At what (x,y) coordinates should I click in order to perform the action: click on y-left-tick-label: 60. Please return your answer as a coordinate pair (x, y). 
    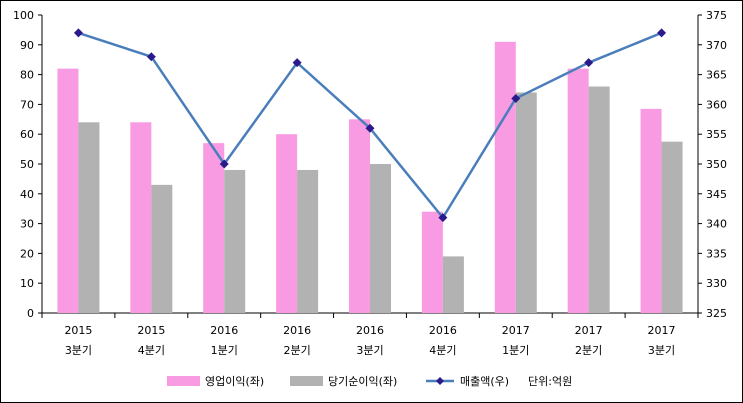
    Looking at the image, I should click on (27, 134).